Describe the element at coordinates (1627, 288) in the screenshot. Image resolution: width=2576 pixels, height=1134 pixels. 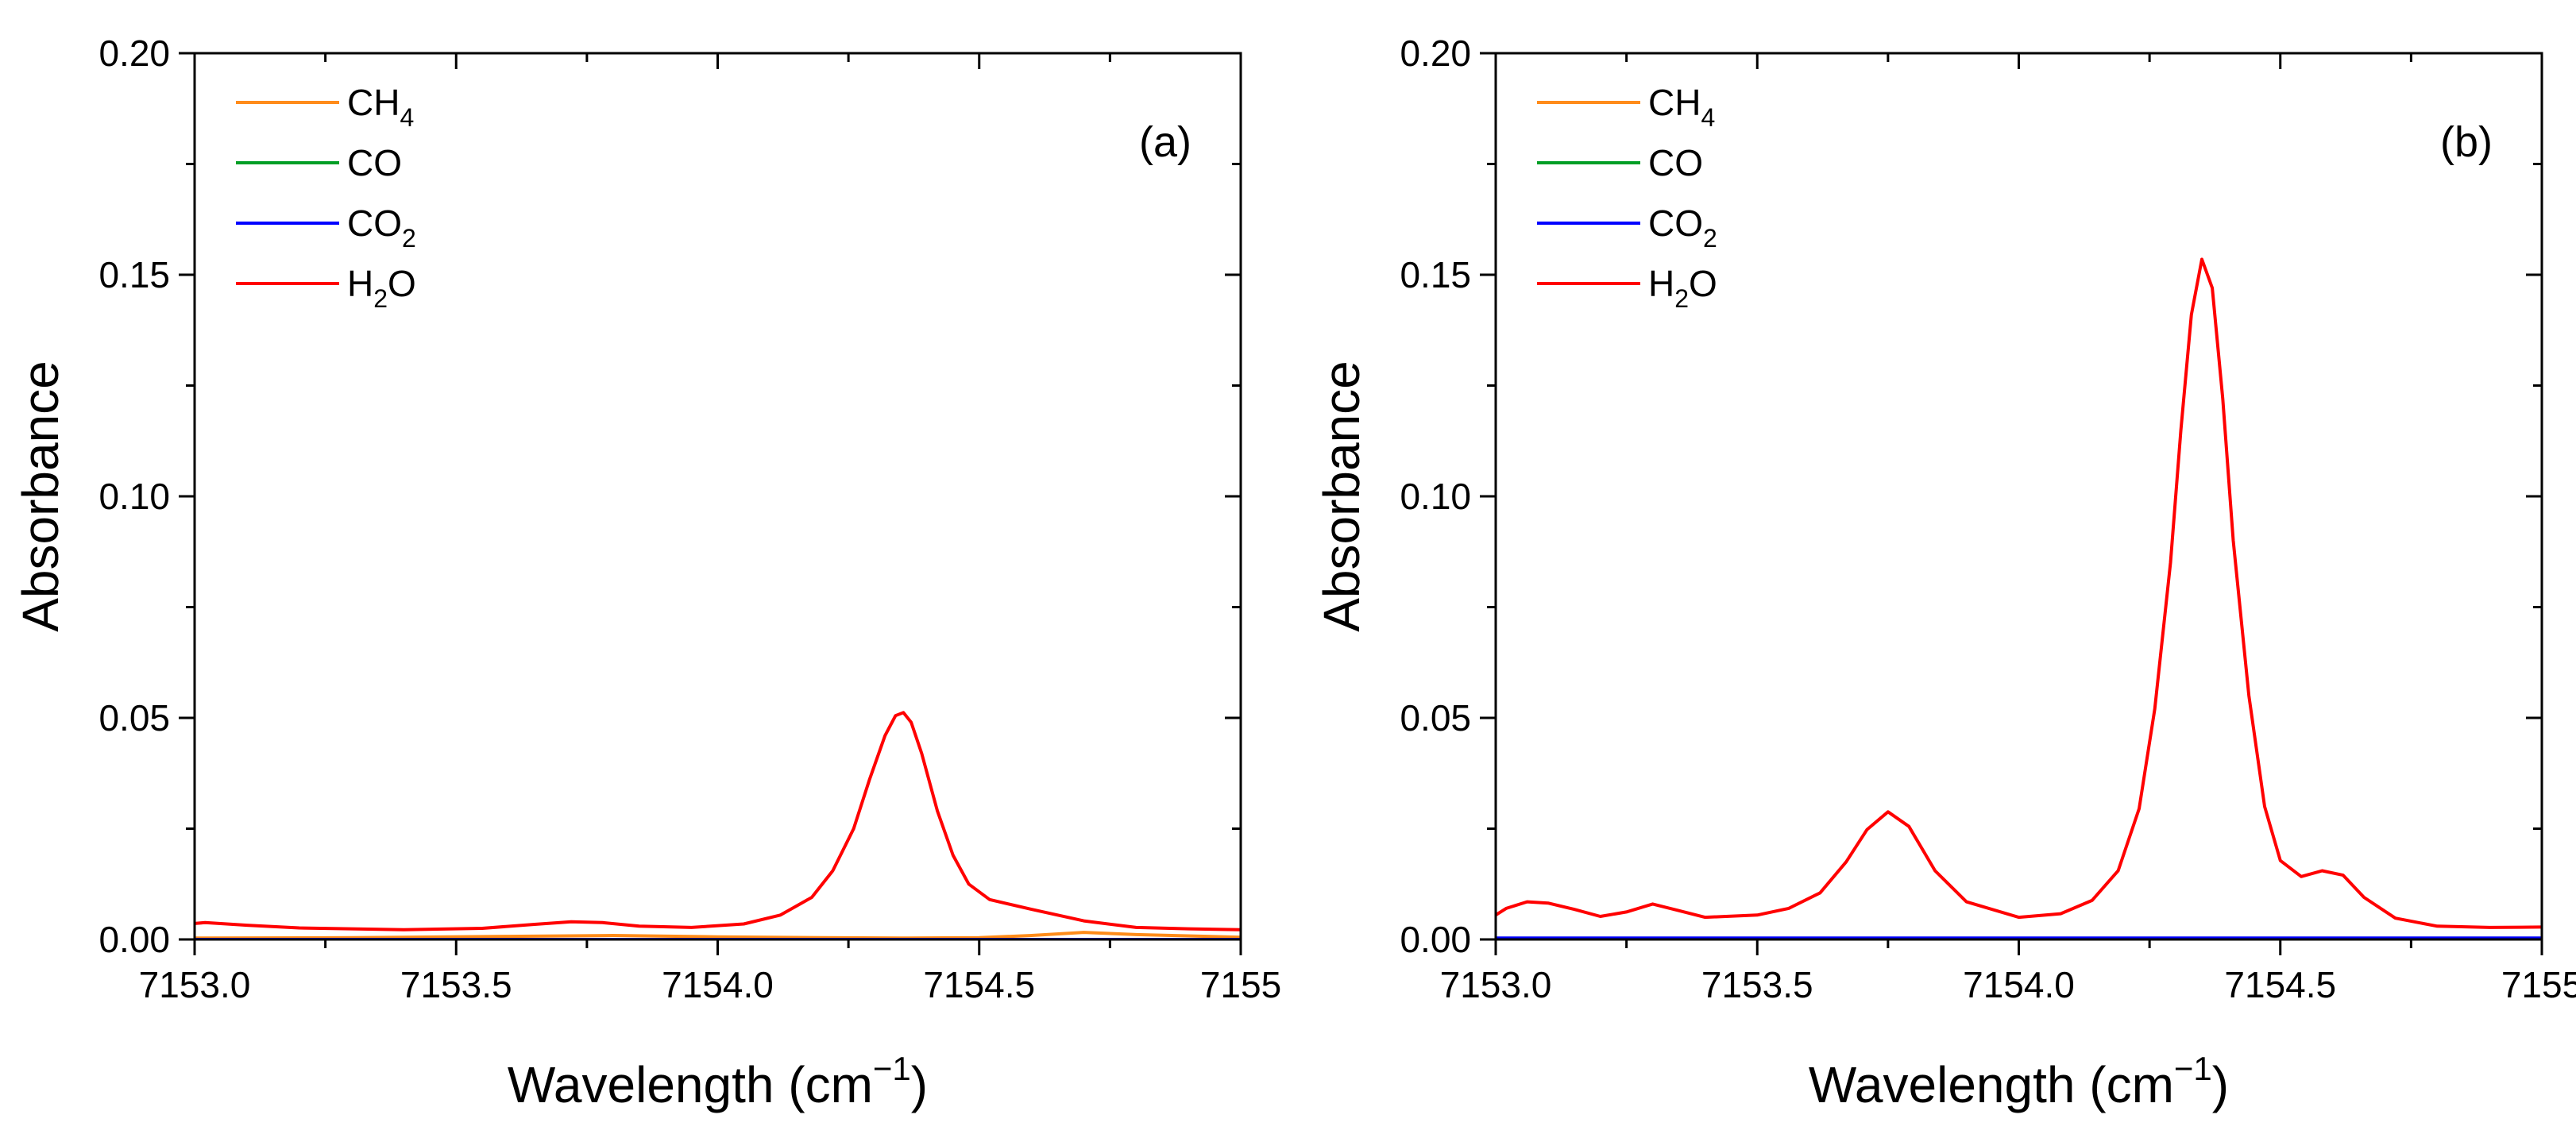
I see `panel-b-legend-item-h2o: H2O` at that location.